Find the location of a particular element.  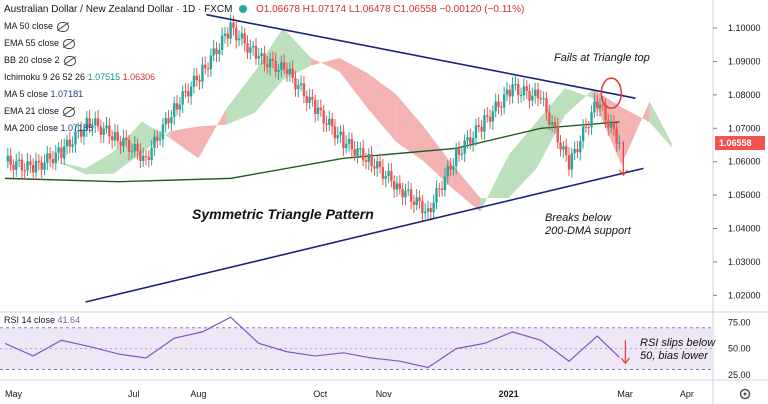

rsi-legend: RSI 14 close 41.64 is located at coordinates (42, 320).